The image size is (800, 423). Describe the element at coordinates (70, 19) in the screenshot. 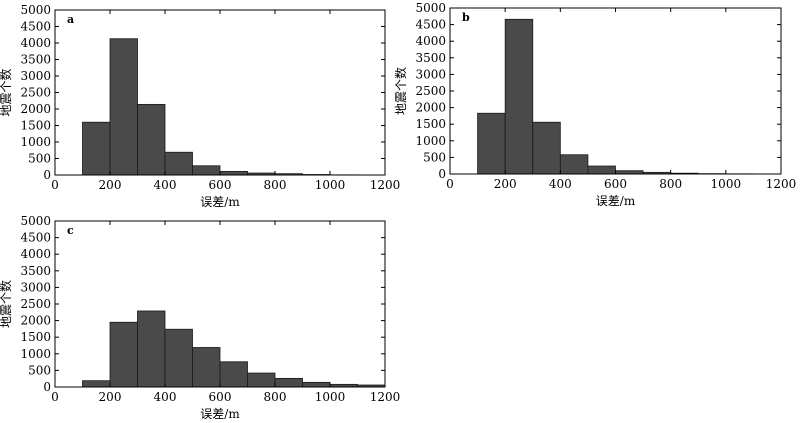

I see `panel-label: a` at that location.